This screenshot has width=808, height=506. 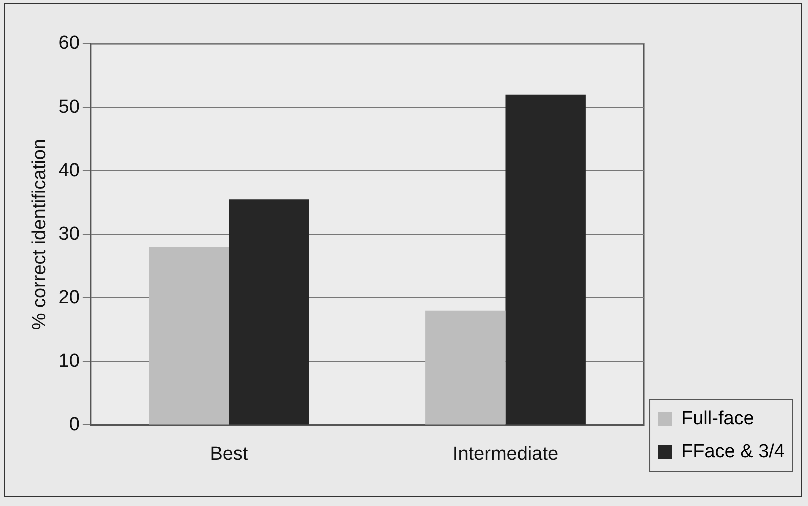 I want to click on y-tick-label: 10, so click(x=69, y=361).